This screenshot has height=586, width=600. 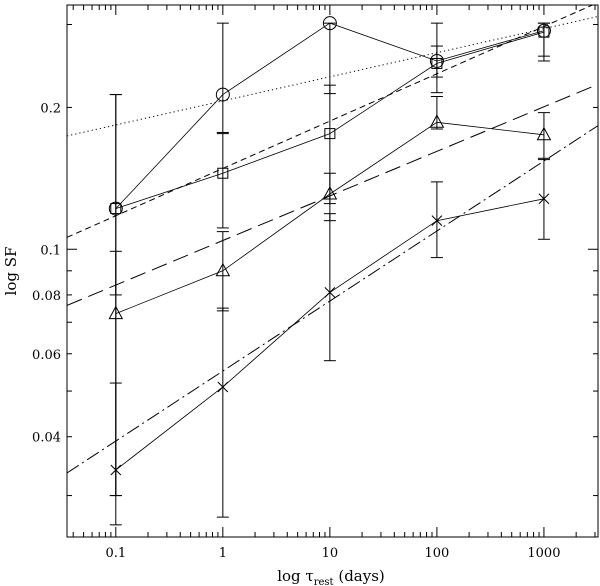 What do you see at coordinates (223, 553) in the screenshot?
I see `x-tick-label: 1` at bounding box center [223, 553].